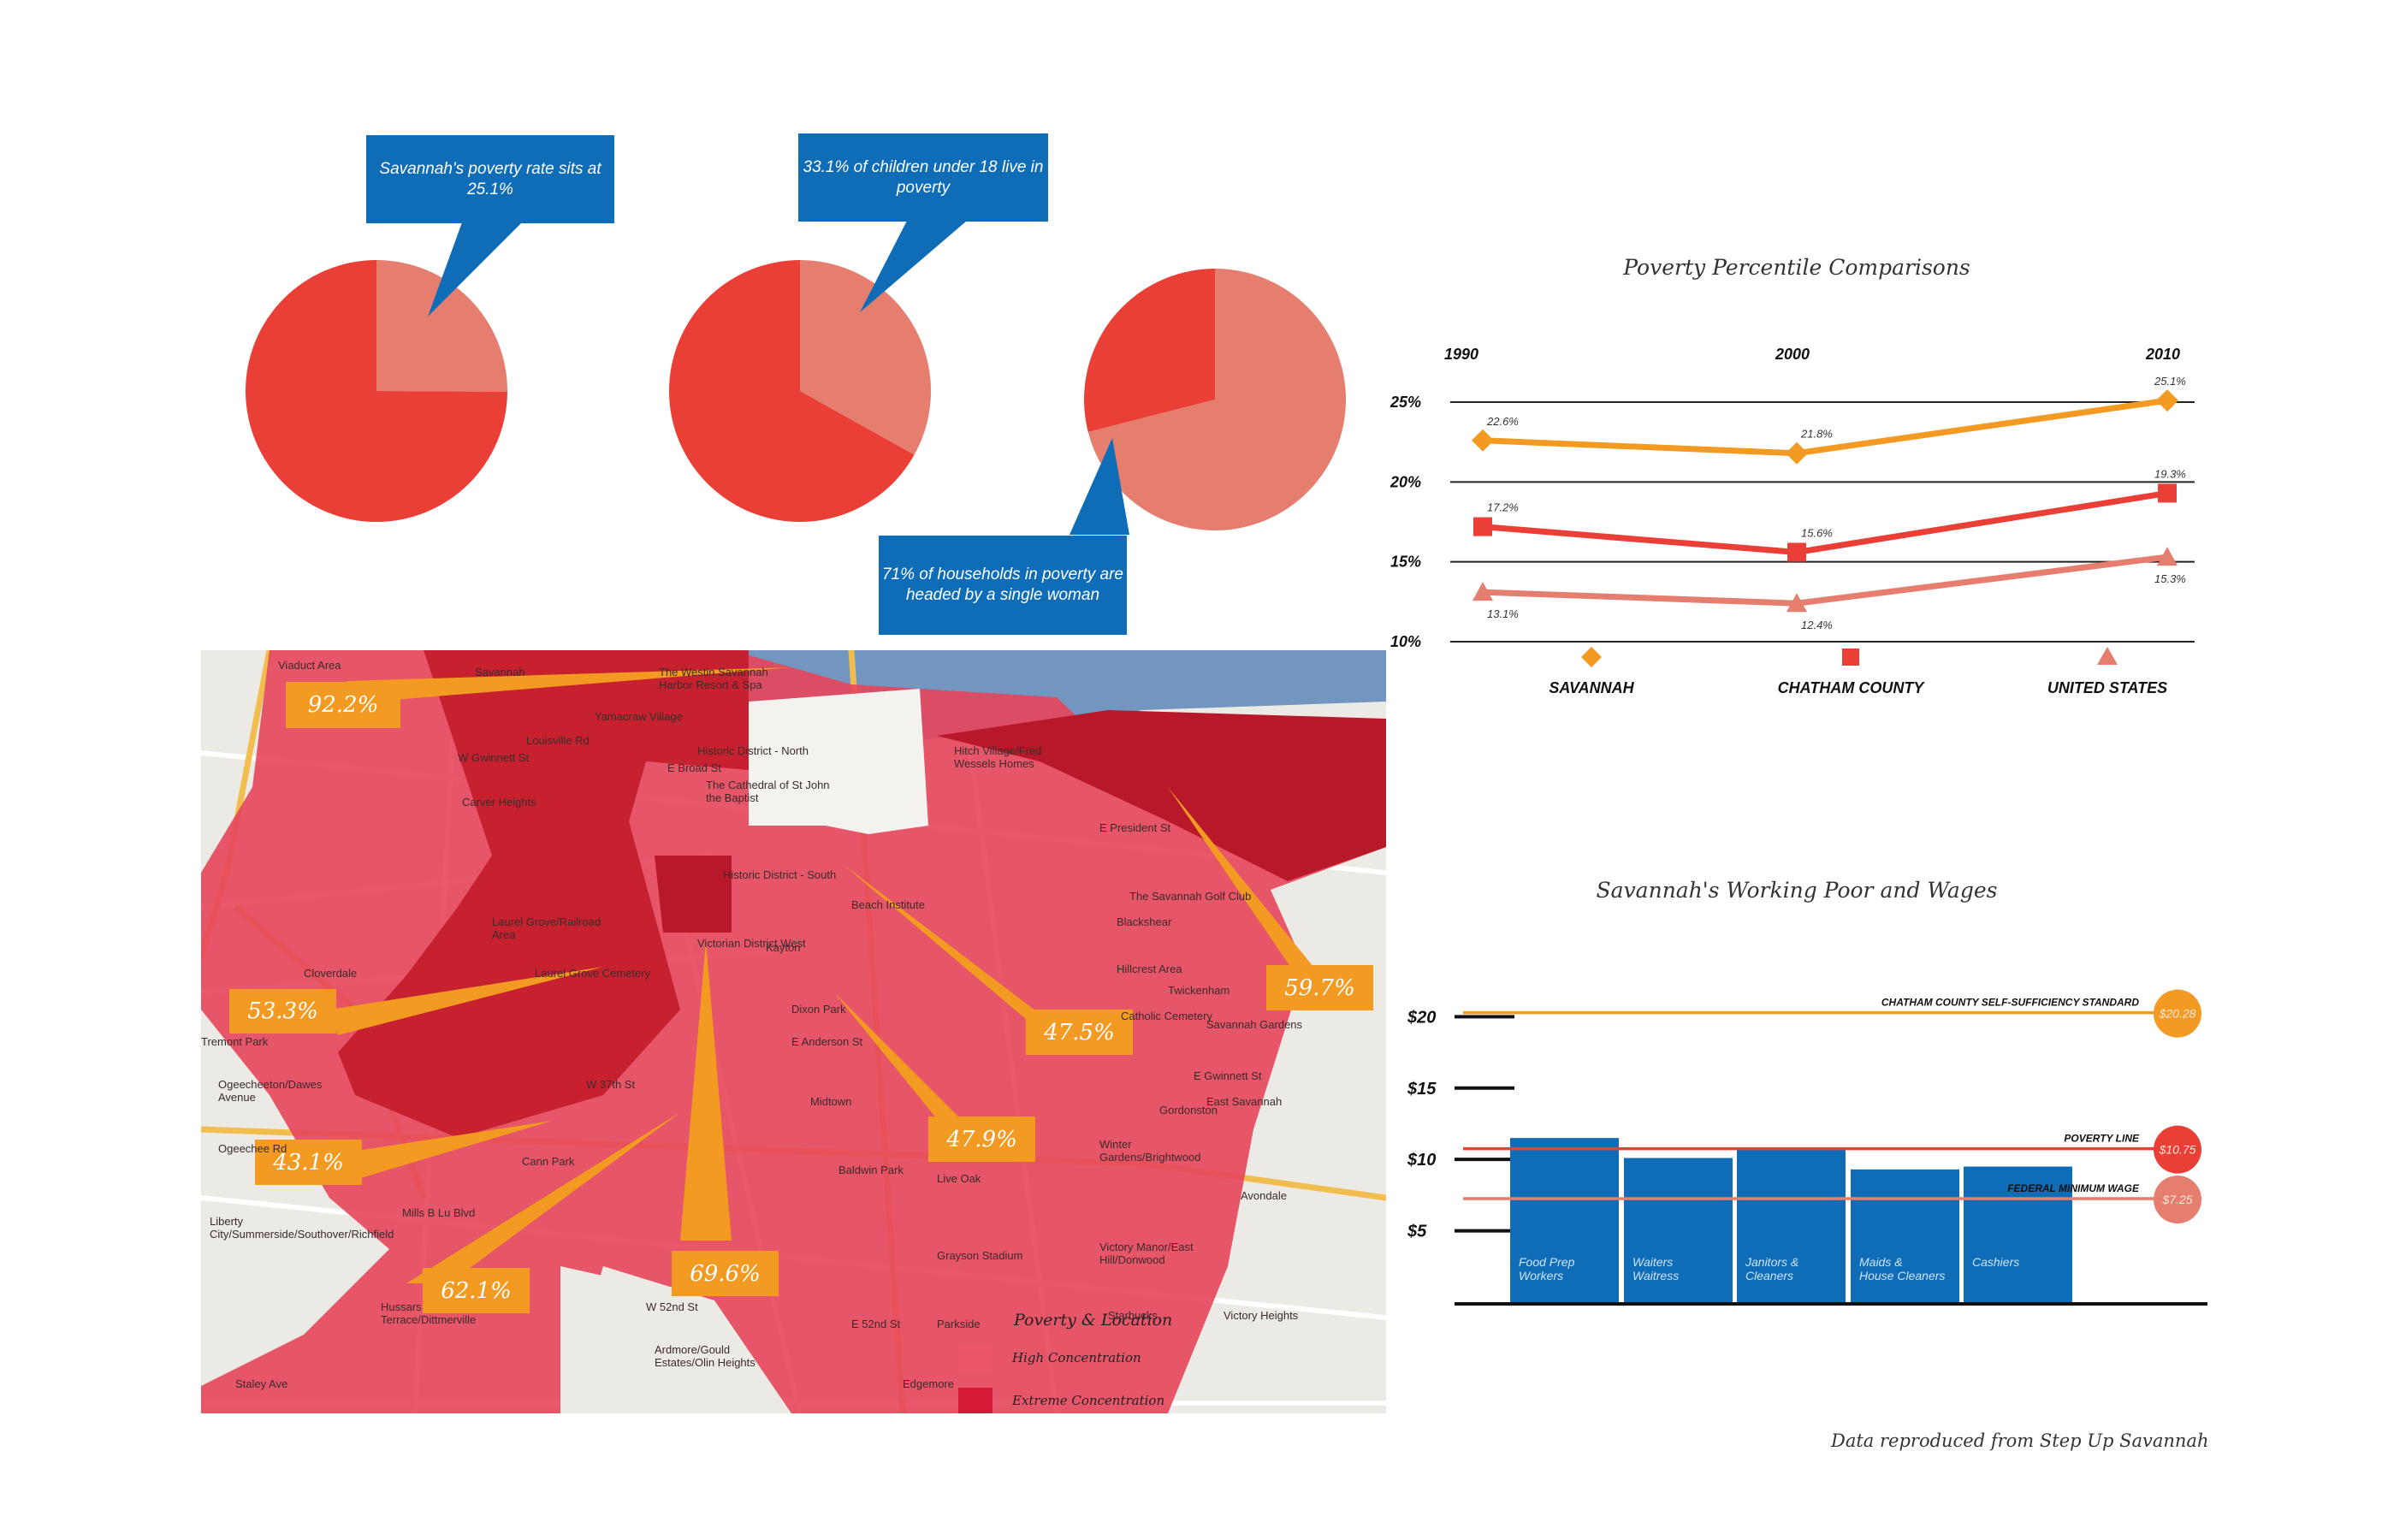  I want to click on map-place: The Westin Savannah Harbor Resort & Spa, so click(713, 678).